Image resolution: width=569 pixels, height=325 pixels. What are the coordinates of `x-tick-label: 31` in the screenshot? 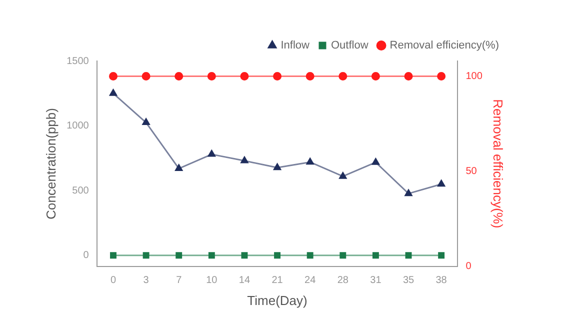 It's located at (376, 280).